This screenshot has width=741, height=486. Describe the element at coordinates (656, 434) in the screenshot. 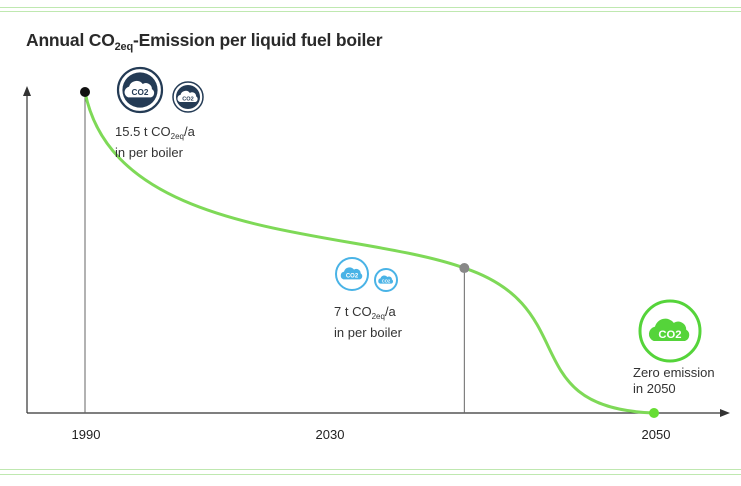

I see `x-tick-2050: 2050` at that location.